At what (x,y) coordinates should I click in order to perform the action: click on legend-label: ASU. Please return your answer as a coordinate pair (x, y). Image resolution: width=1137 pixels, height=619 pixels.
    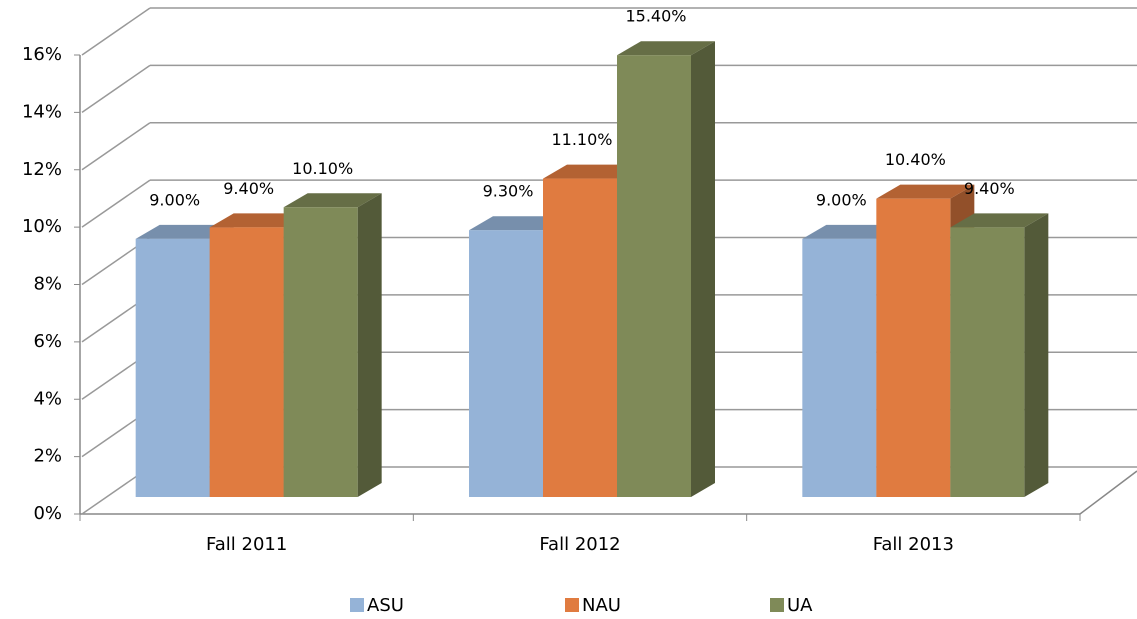
    Looking at the image, I should click on (385, 605).